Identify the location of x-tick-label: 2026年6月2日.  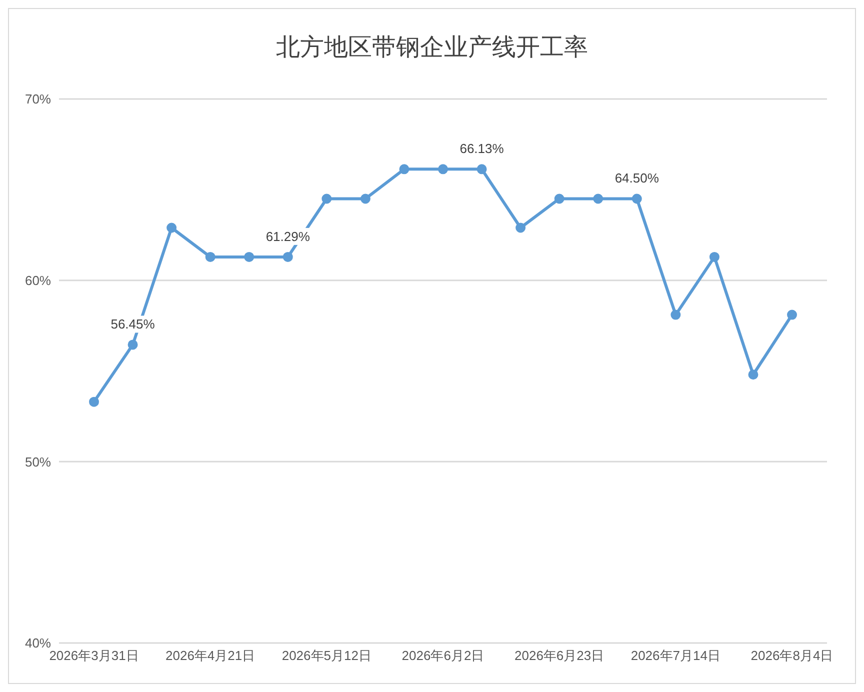
(443, 656).